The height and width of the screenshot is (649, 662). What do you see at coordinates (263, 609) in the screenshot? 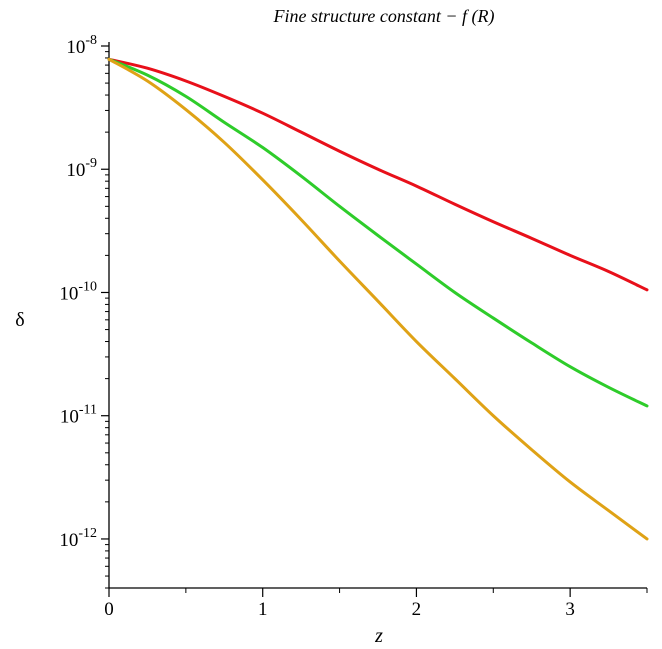
I see `x-tick-label: 1` at bounding box center [263, 609].